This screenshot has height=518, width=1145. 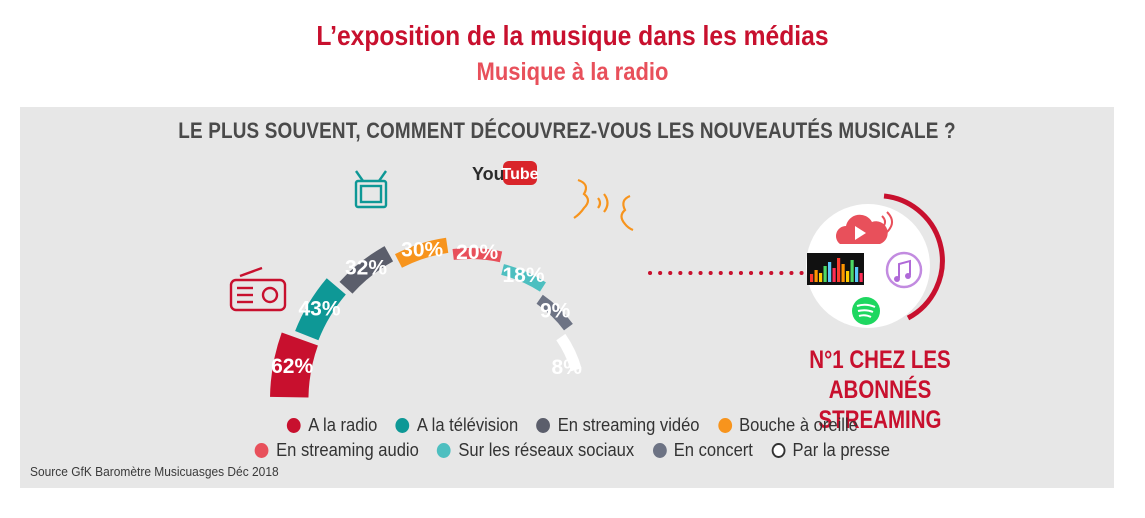 I want to click on legend-item: En concert, so click(x=702, y=450).